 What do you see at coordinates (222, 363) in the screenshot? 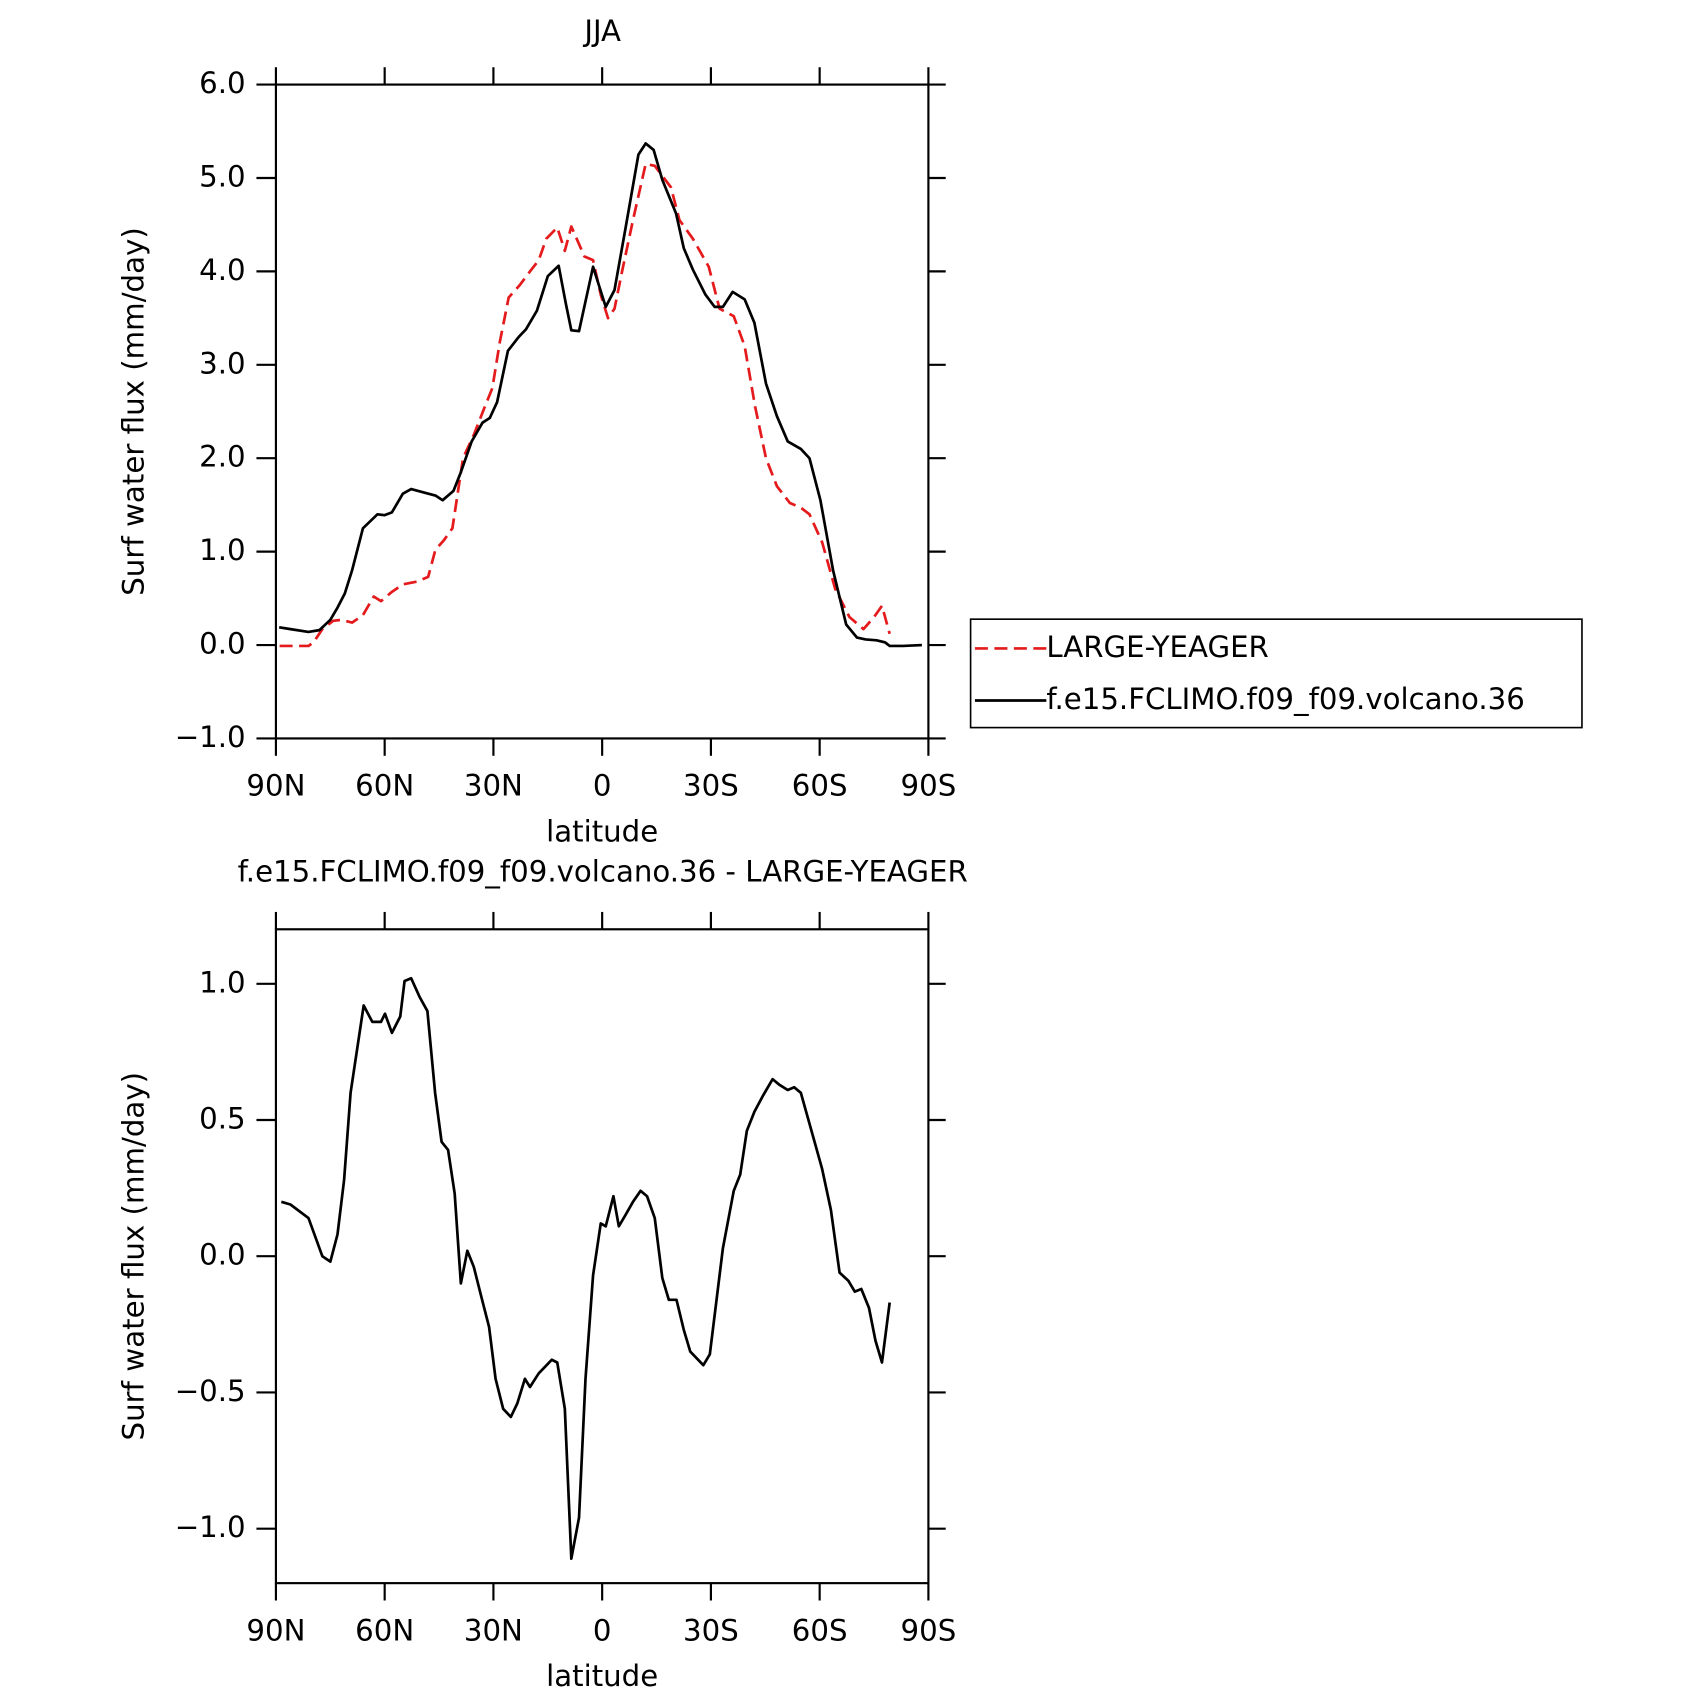
I see `y-tick-label: 3.0` at bounding box center [222, 363].